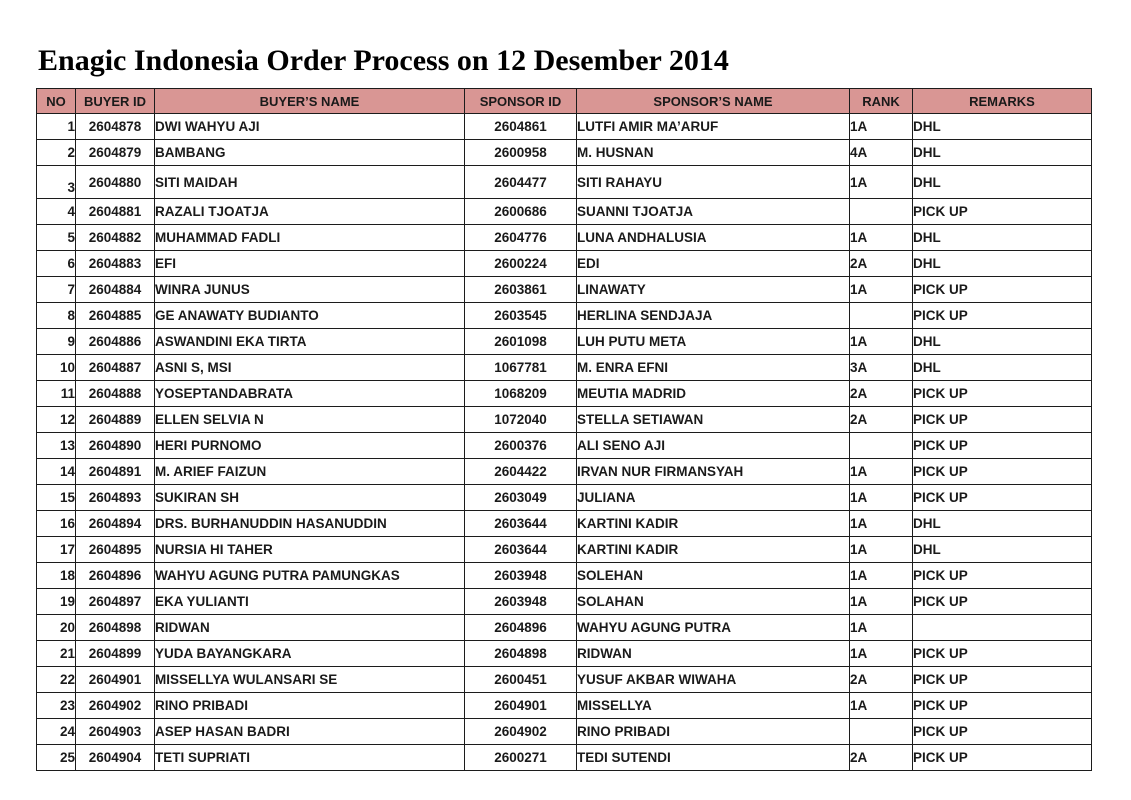 The width and height of the screenshot is (1131, 800). What do you see at coordinates (56, 367) in the screenshot?
I see `table-cell: 10` at bounding box center [56, 367].